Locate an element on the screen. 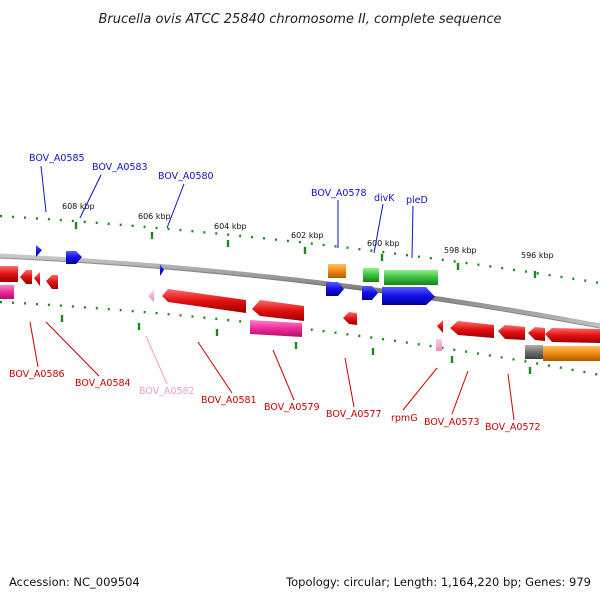 The height and width of the screenshot is (600, 600). ruler-label-602: 602 kbp is located at coordinates (307, 235).